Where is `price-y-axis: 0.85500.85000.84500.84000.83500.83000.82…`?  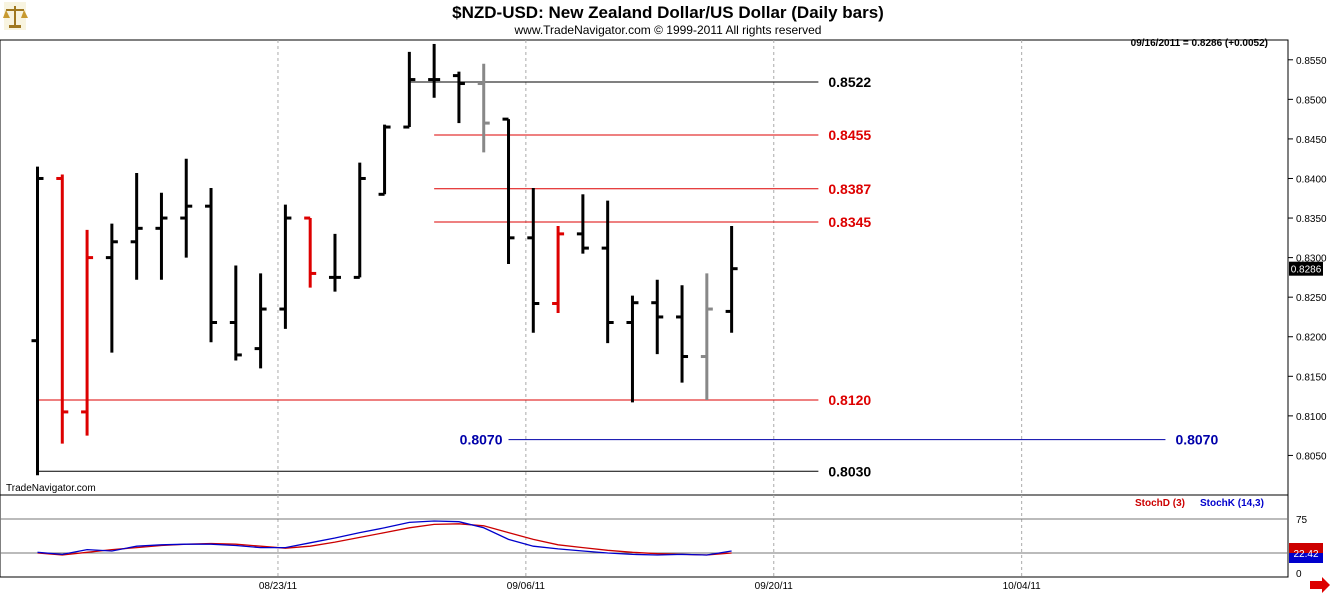 price-y-axis: 0.85500.85000.84500.84000.83500.83000.82… is located at coordinates (1307, 259).